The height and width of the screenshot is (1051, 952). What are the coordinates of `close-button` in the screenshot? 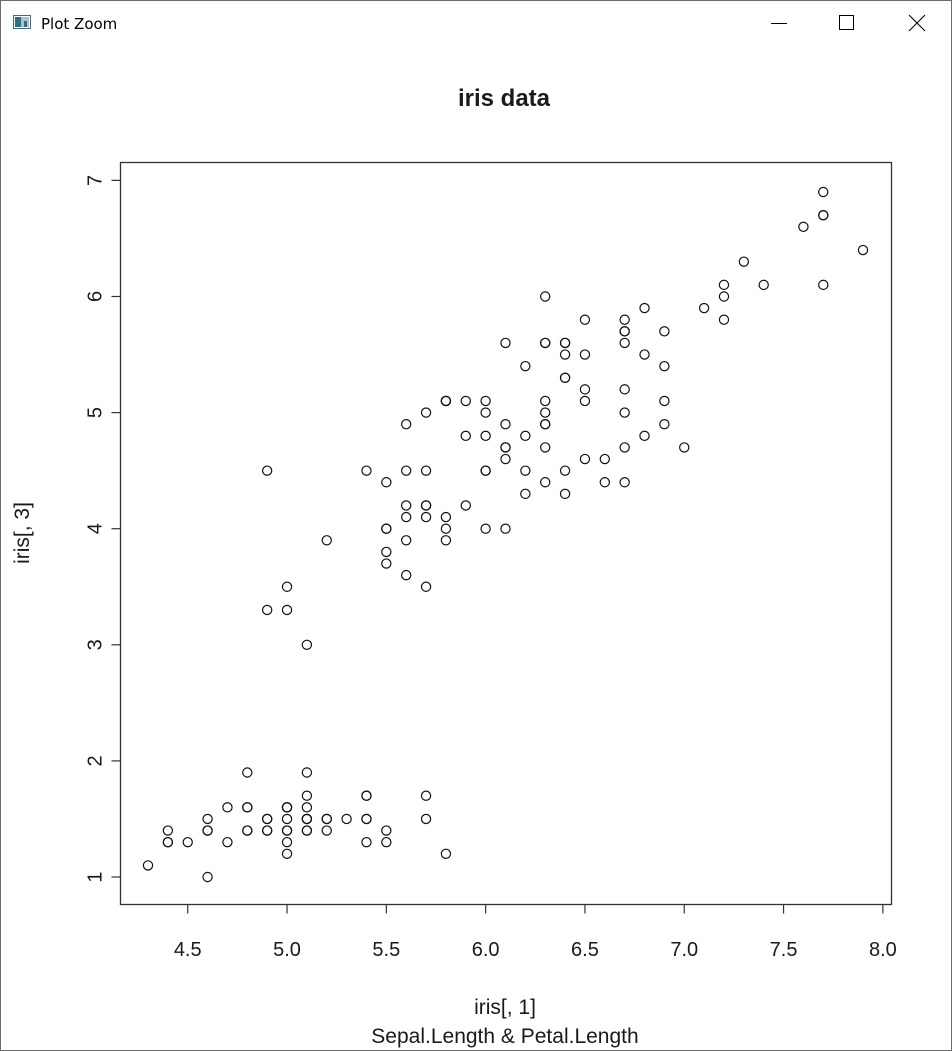 It's located at (913, 24).